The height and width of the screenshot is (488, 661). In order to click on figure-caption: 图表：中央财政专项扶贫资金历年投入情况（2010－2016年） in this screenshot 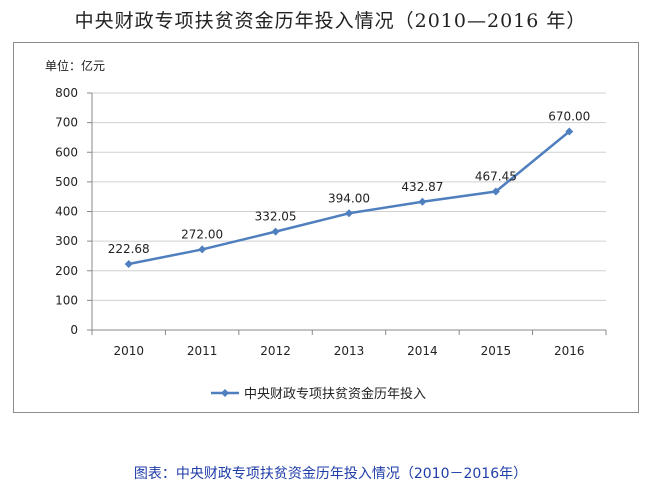, I will do `click(330, 474)`.